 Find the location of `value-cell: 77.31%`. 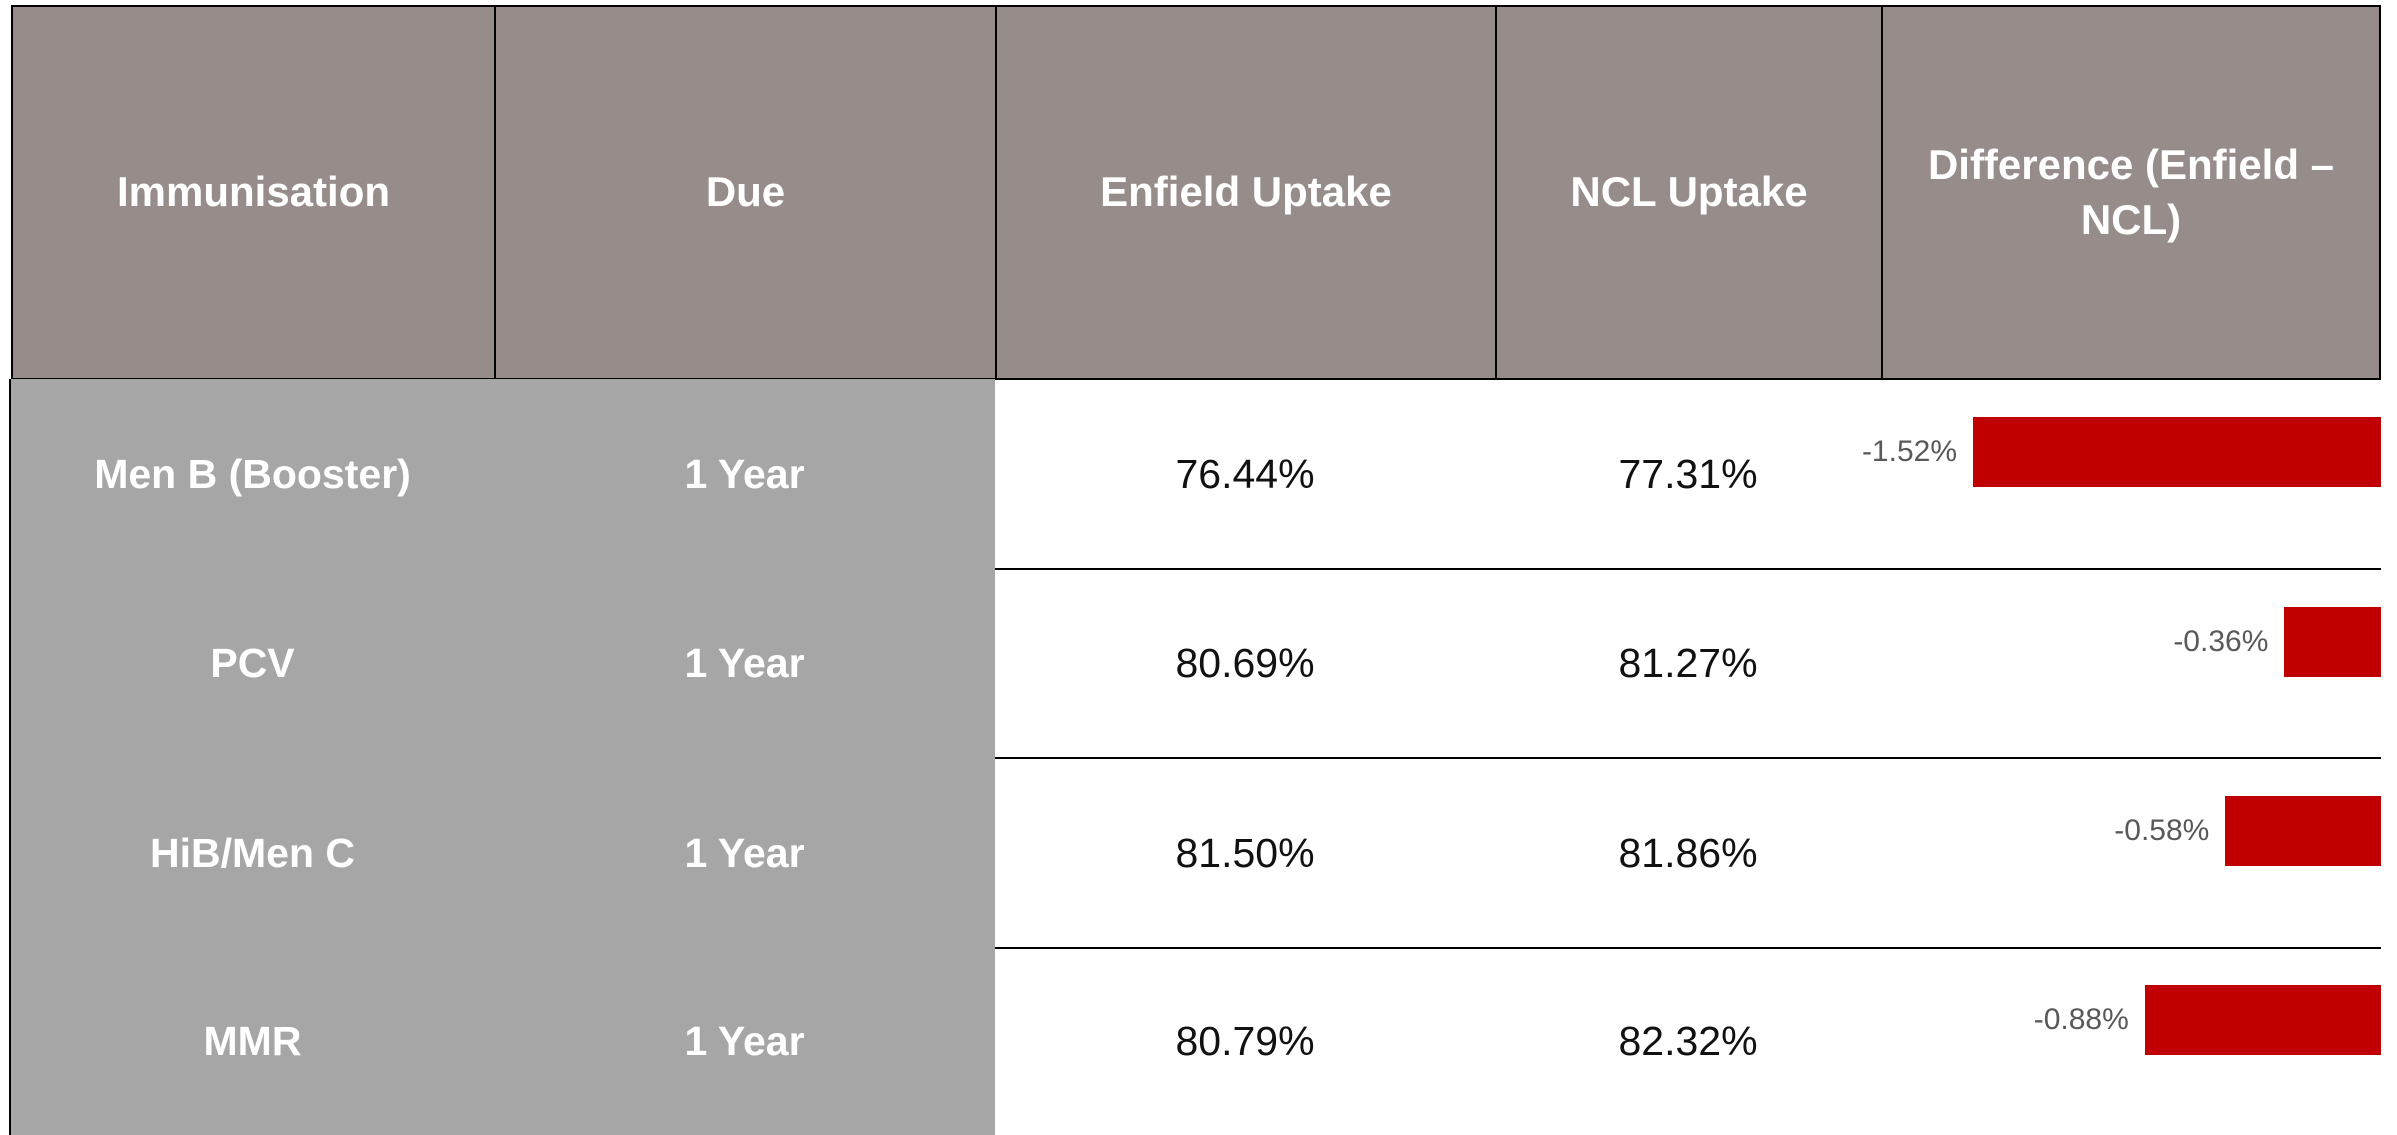

value-cell: 77.31% is located at coordinates (1688, 473).